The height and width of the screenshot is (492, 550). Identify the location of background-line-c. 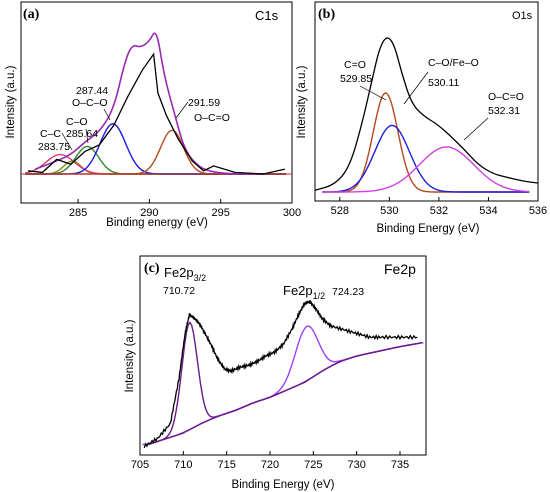
(285, 394).